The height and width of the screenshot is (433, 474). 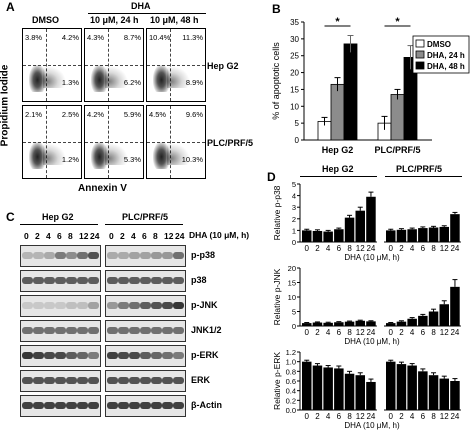 I want to click on quadrant-ur-pct: 9.6%, so click(x=194, y=114).